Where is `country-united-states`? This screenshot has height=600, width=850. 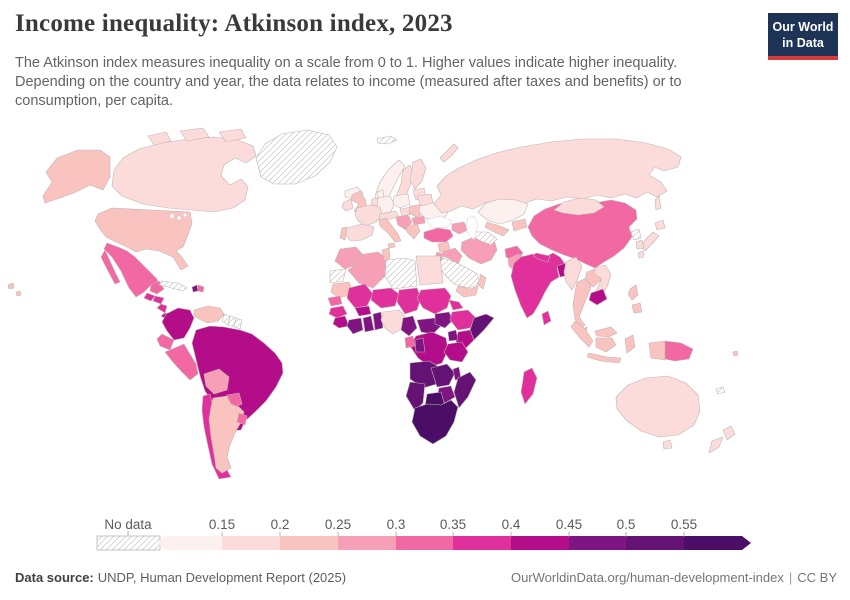
country-united-states is located at coordinates (143, 239).